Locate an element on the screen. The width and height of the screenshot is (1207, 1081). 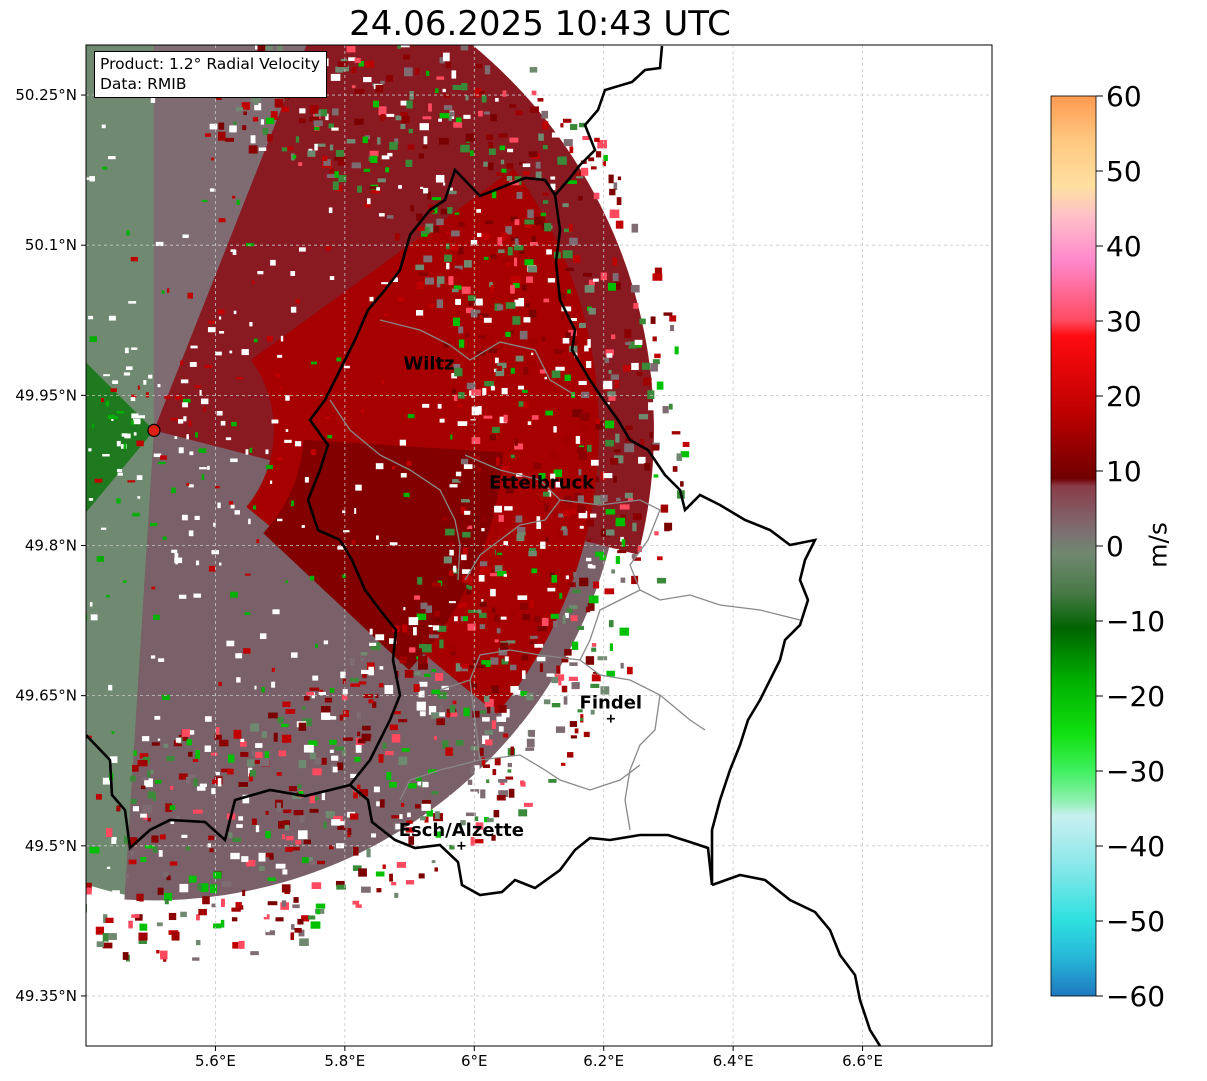
colorbar-tick-label: −50 is located at coordinates (1135, 921).